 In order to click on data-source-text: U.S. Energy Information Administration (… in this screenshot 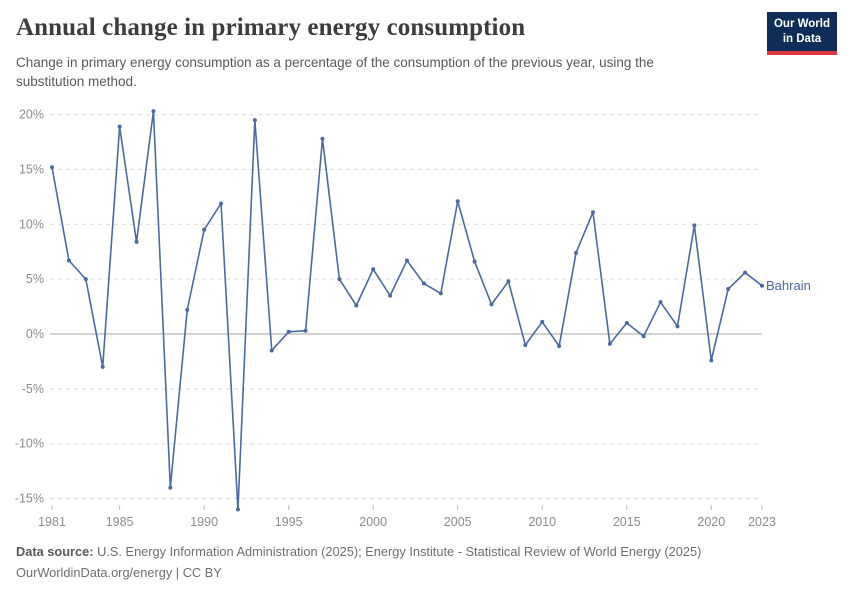, I will do `click(397, 551)`.